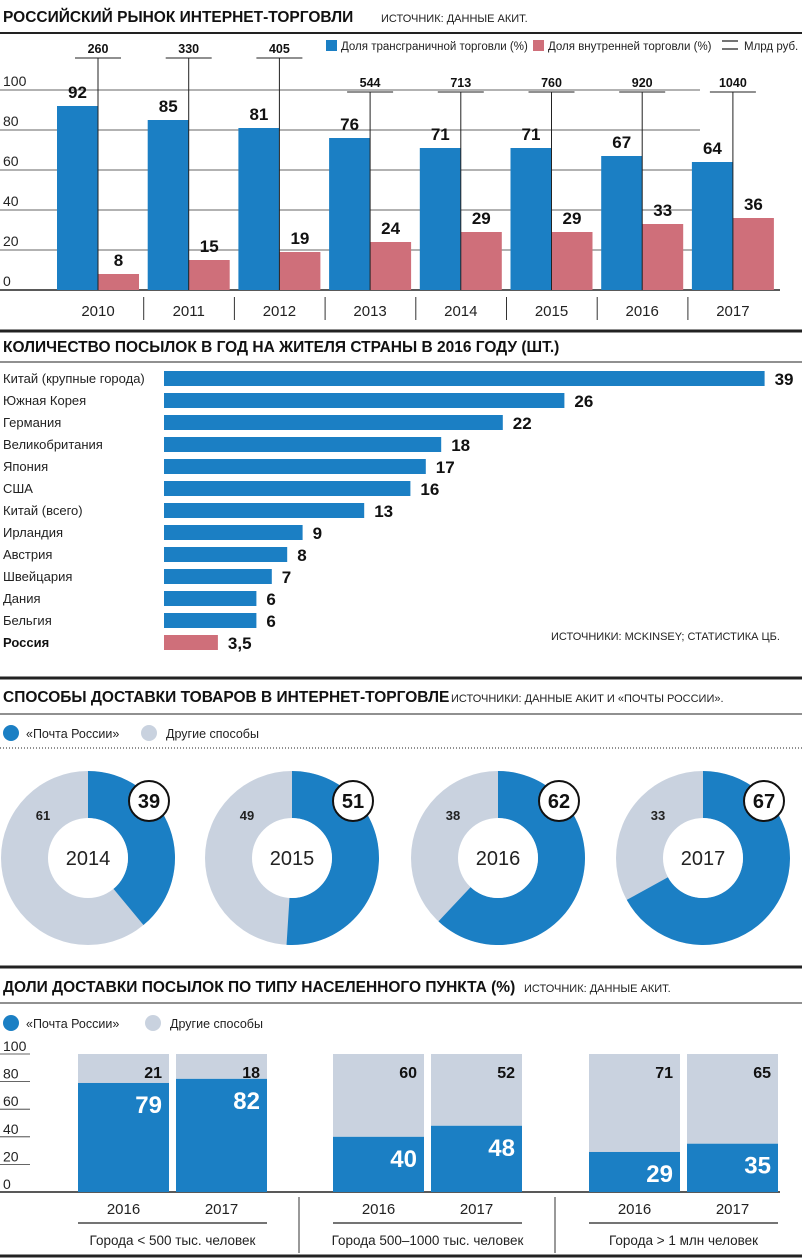 The image size is (804, 1259). I want to click on donut-year: 2015, so click(292, 859).